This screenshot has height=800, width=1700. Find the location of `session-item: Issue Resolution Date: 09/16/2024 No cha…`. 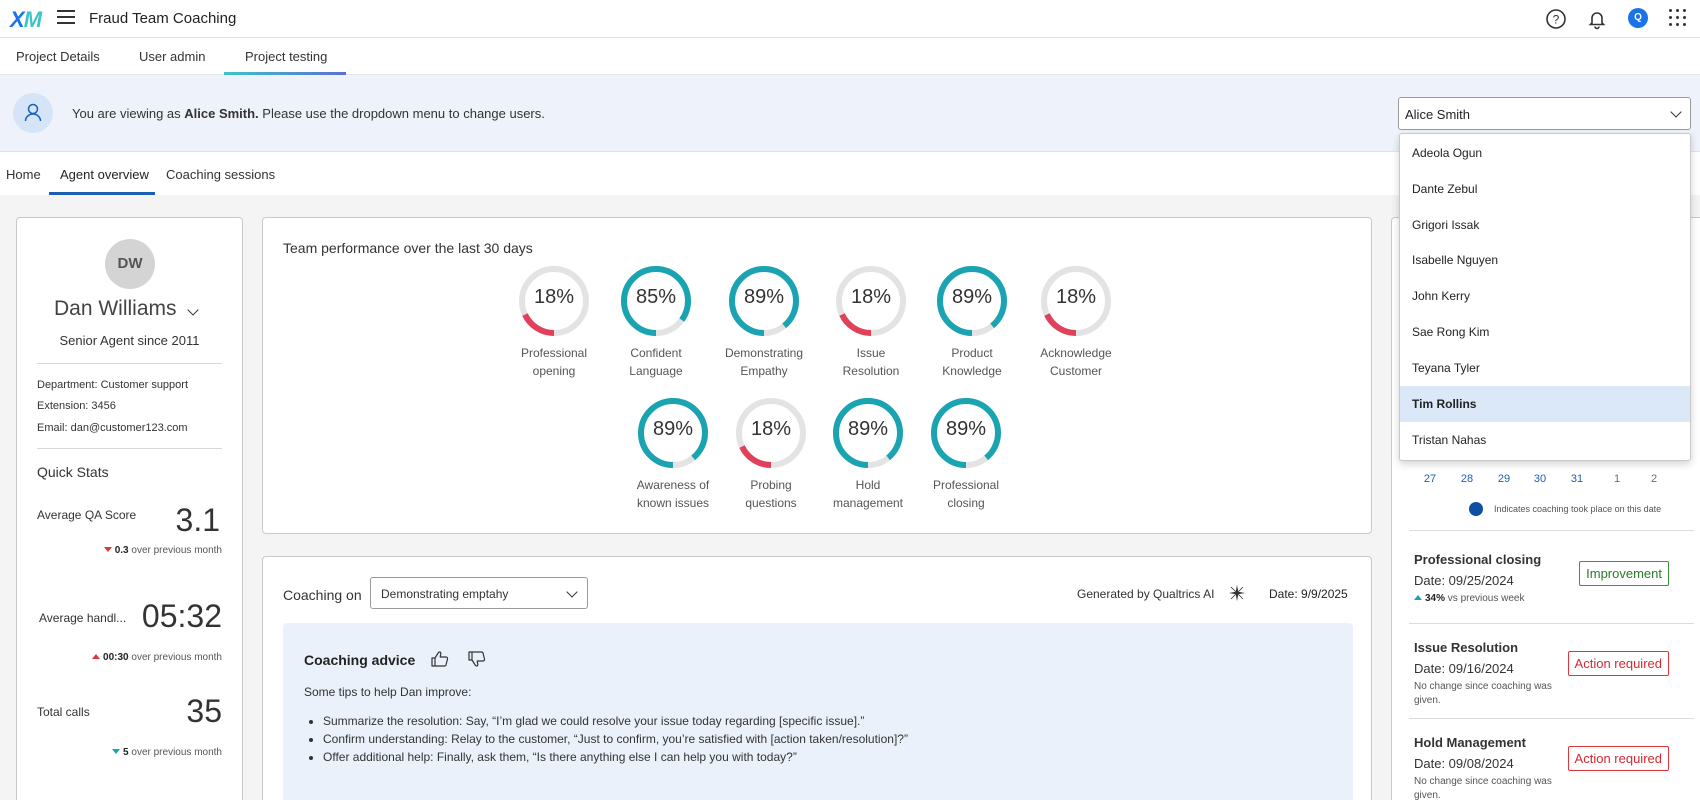

session-item: Issue Resolution Date: 09/16/2024 No cha… is located at coordinates (1541, 674).